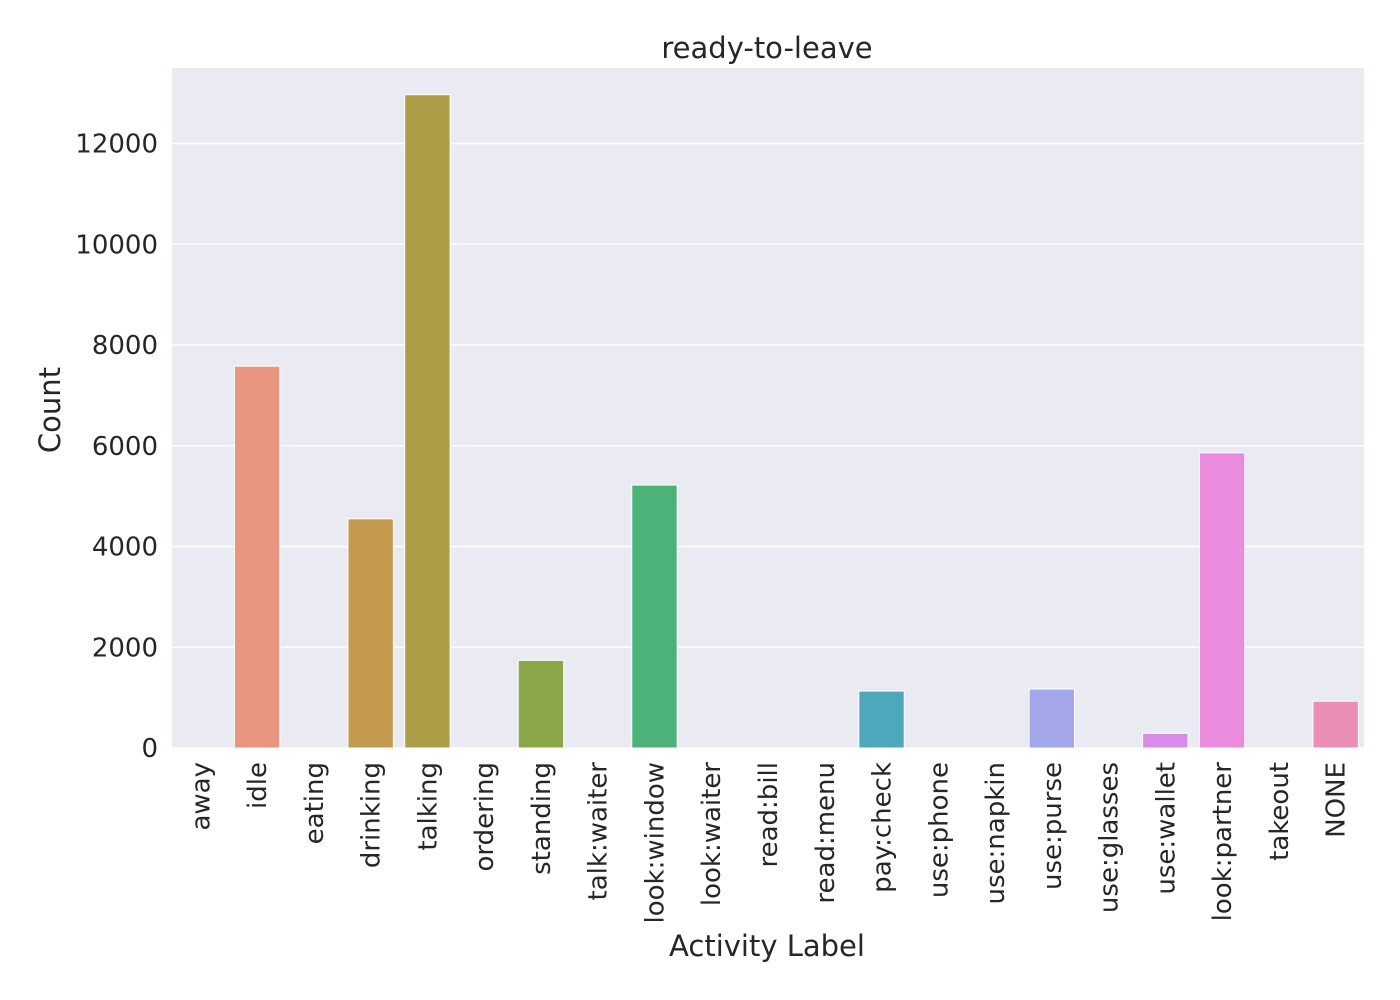  What do you see at coordinates (315, 803) in the screenshot?
I see `x-tick-label: eating` at bounding box center [315, 803].